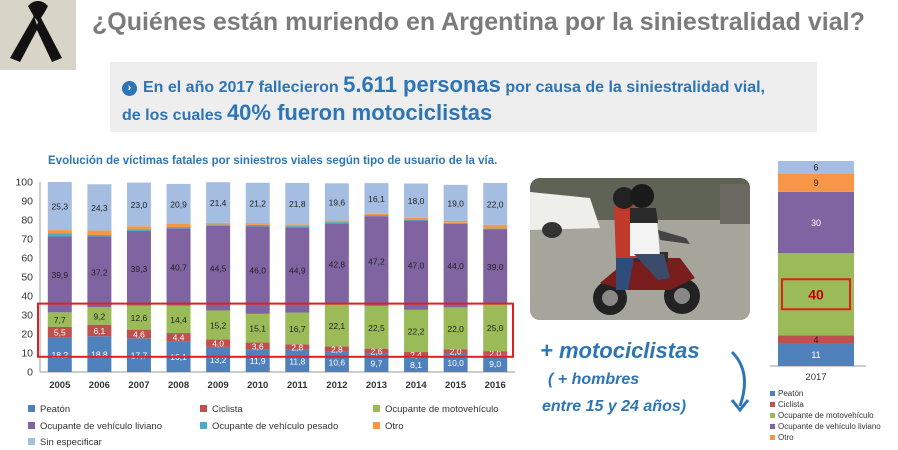  Describe the element at coordinates (377, 363) in the screenshot. I see `data-label-peaton: 9,7` at that location.